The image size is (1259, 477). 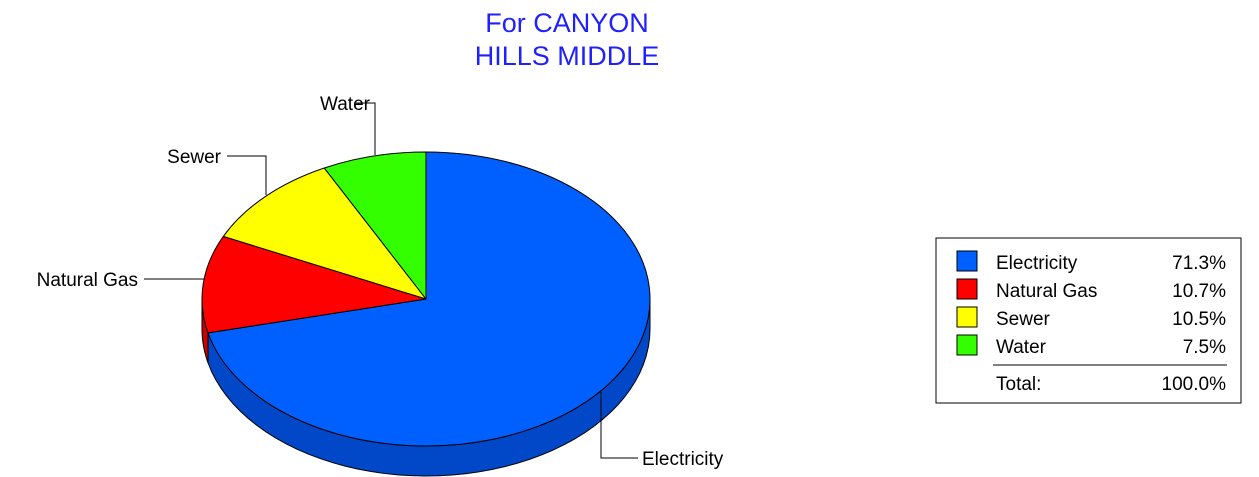 I want to click on legend-total-value: 100.0%, so click(x=1194, y=384).